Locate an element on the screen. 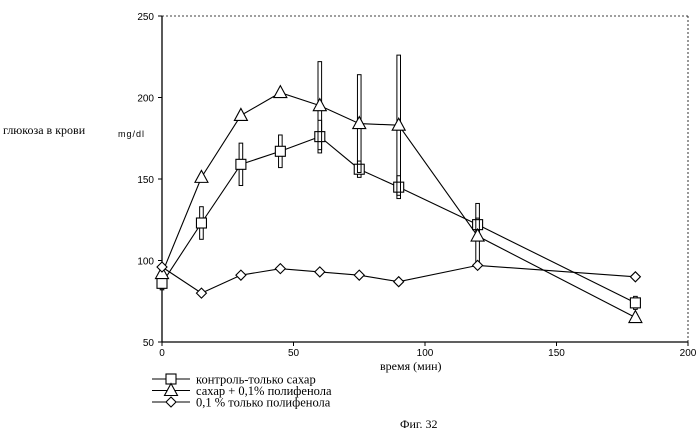  x-tick-label: 200 is located at coordinates (688, 353).